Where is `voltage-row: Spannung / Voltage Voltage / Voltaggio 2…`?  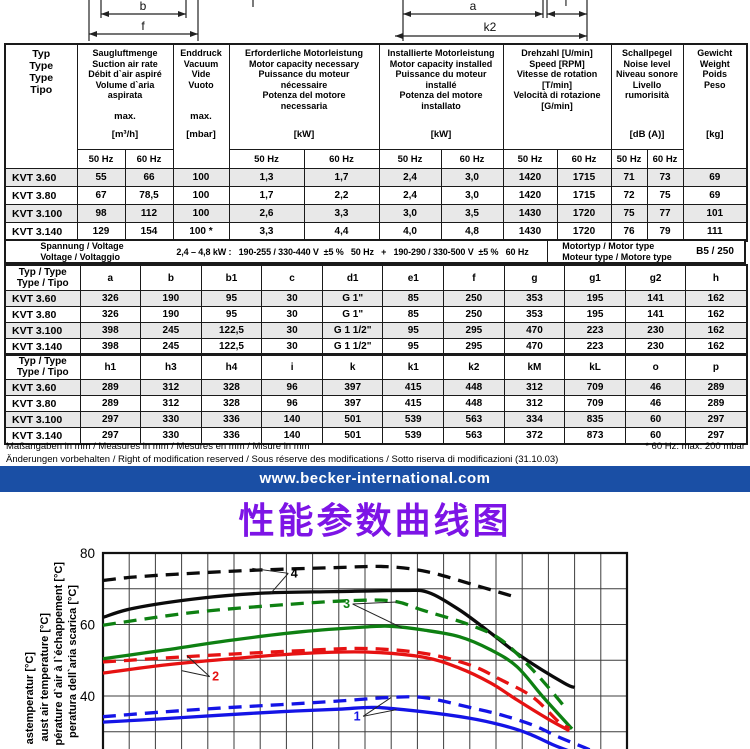
voltage-row: Spannung / Voltage Voltage / Voltaggio 2… is located at coordinates (375, 251).